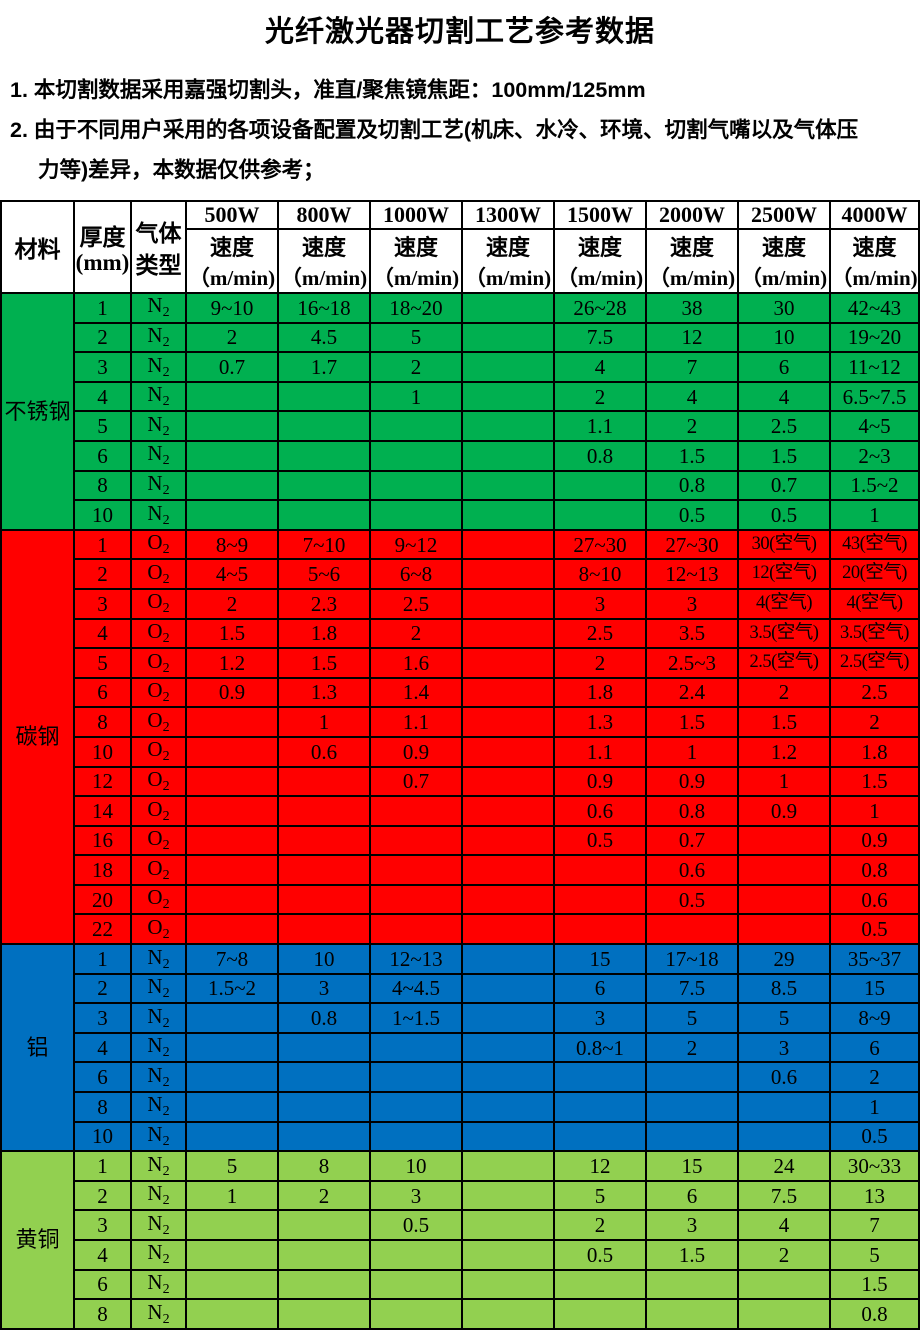 Image resolution: width=920 pixels, height=1330 pixels. I want to click on note-line-2-wrap: 力等)差异，本数据仅供参考；, so click(181, 170).